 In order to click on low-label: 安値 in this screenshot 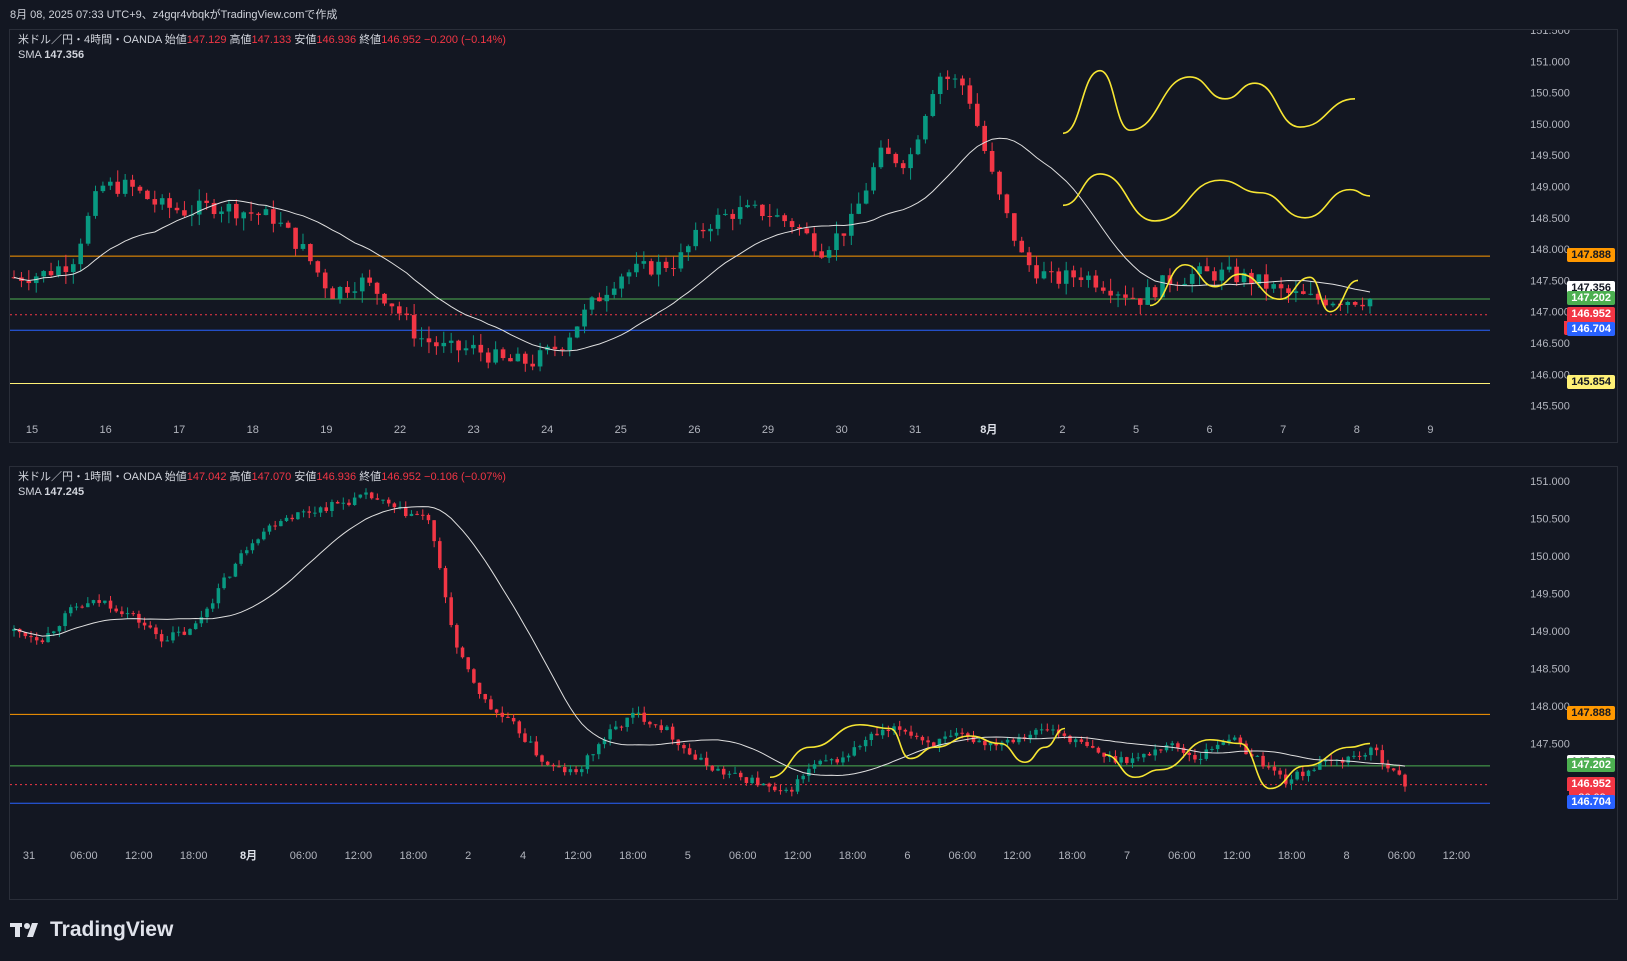, I will do `click(305, 477)`.